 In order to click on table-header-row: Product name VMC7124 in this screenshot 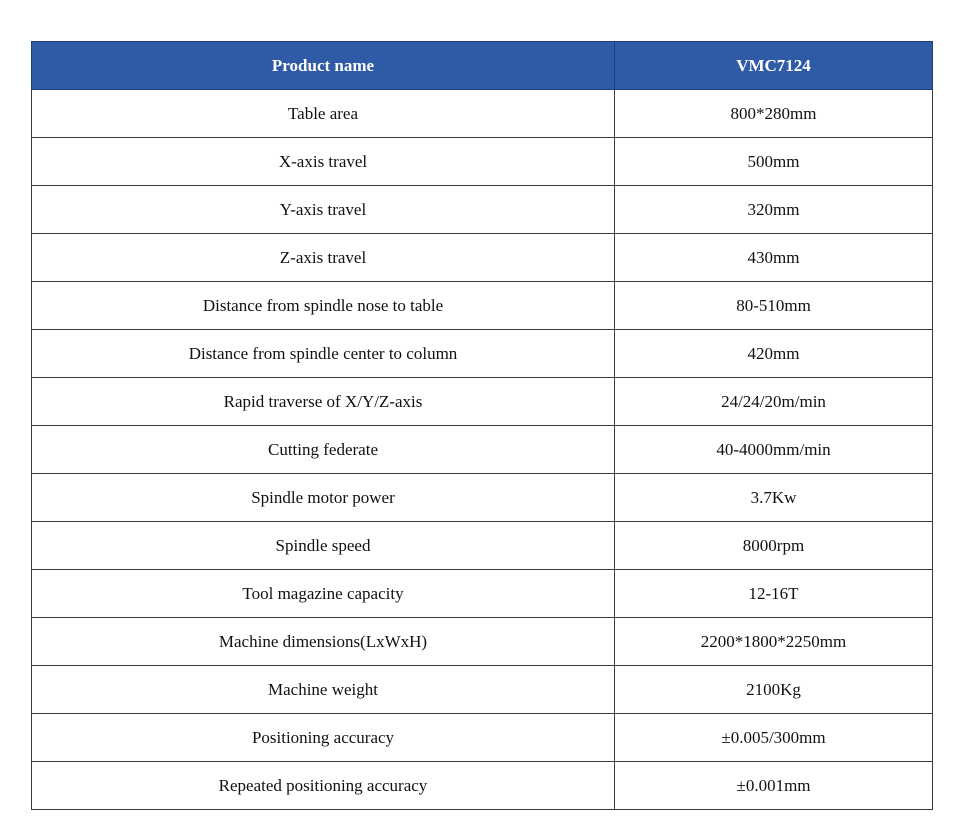, I will do `click(482, 65)`.